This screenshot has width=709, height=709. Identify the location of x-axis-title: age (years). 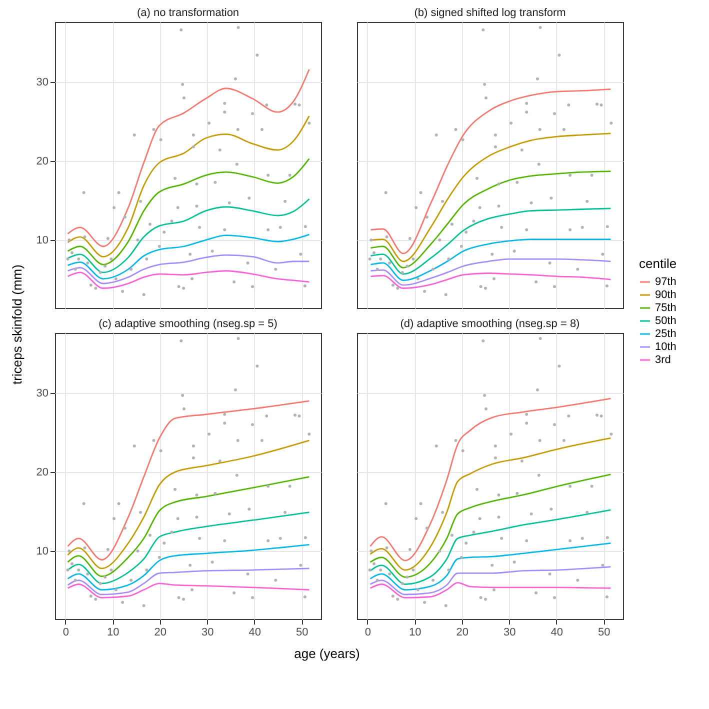
(327, 653).